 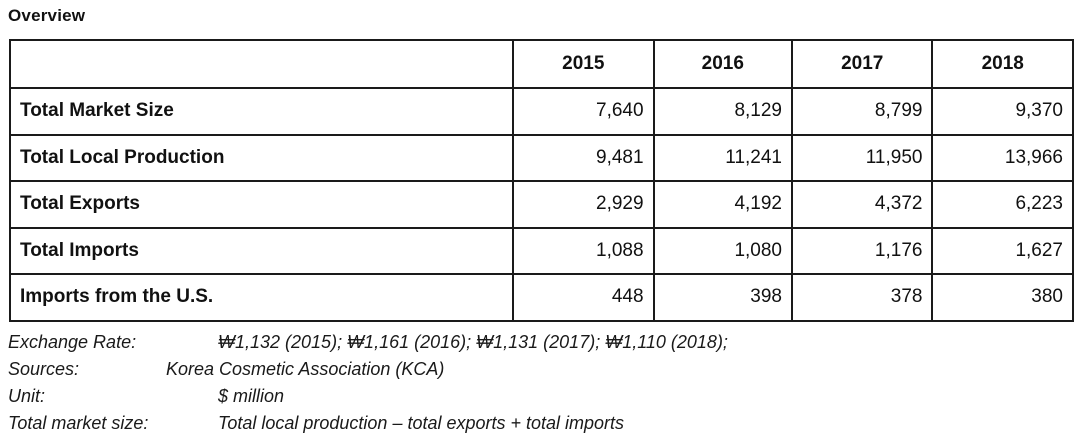 I want to click on value-cell: 1,176, so click(x=862, y=250).